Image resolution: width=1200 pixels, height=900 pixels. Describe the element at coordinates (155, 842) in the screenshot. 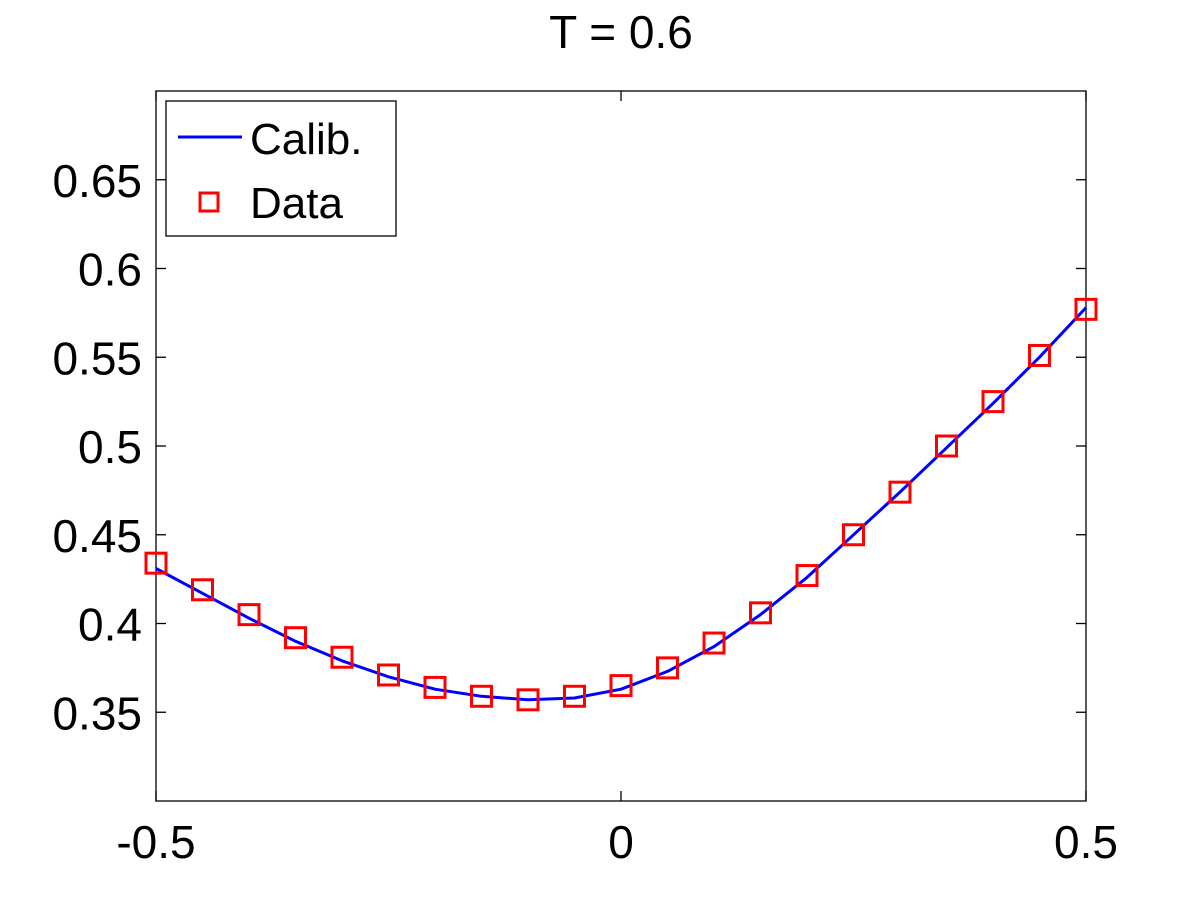

I see `x-tick-label: -0.5` at that location.